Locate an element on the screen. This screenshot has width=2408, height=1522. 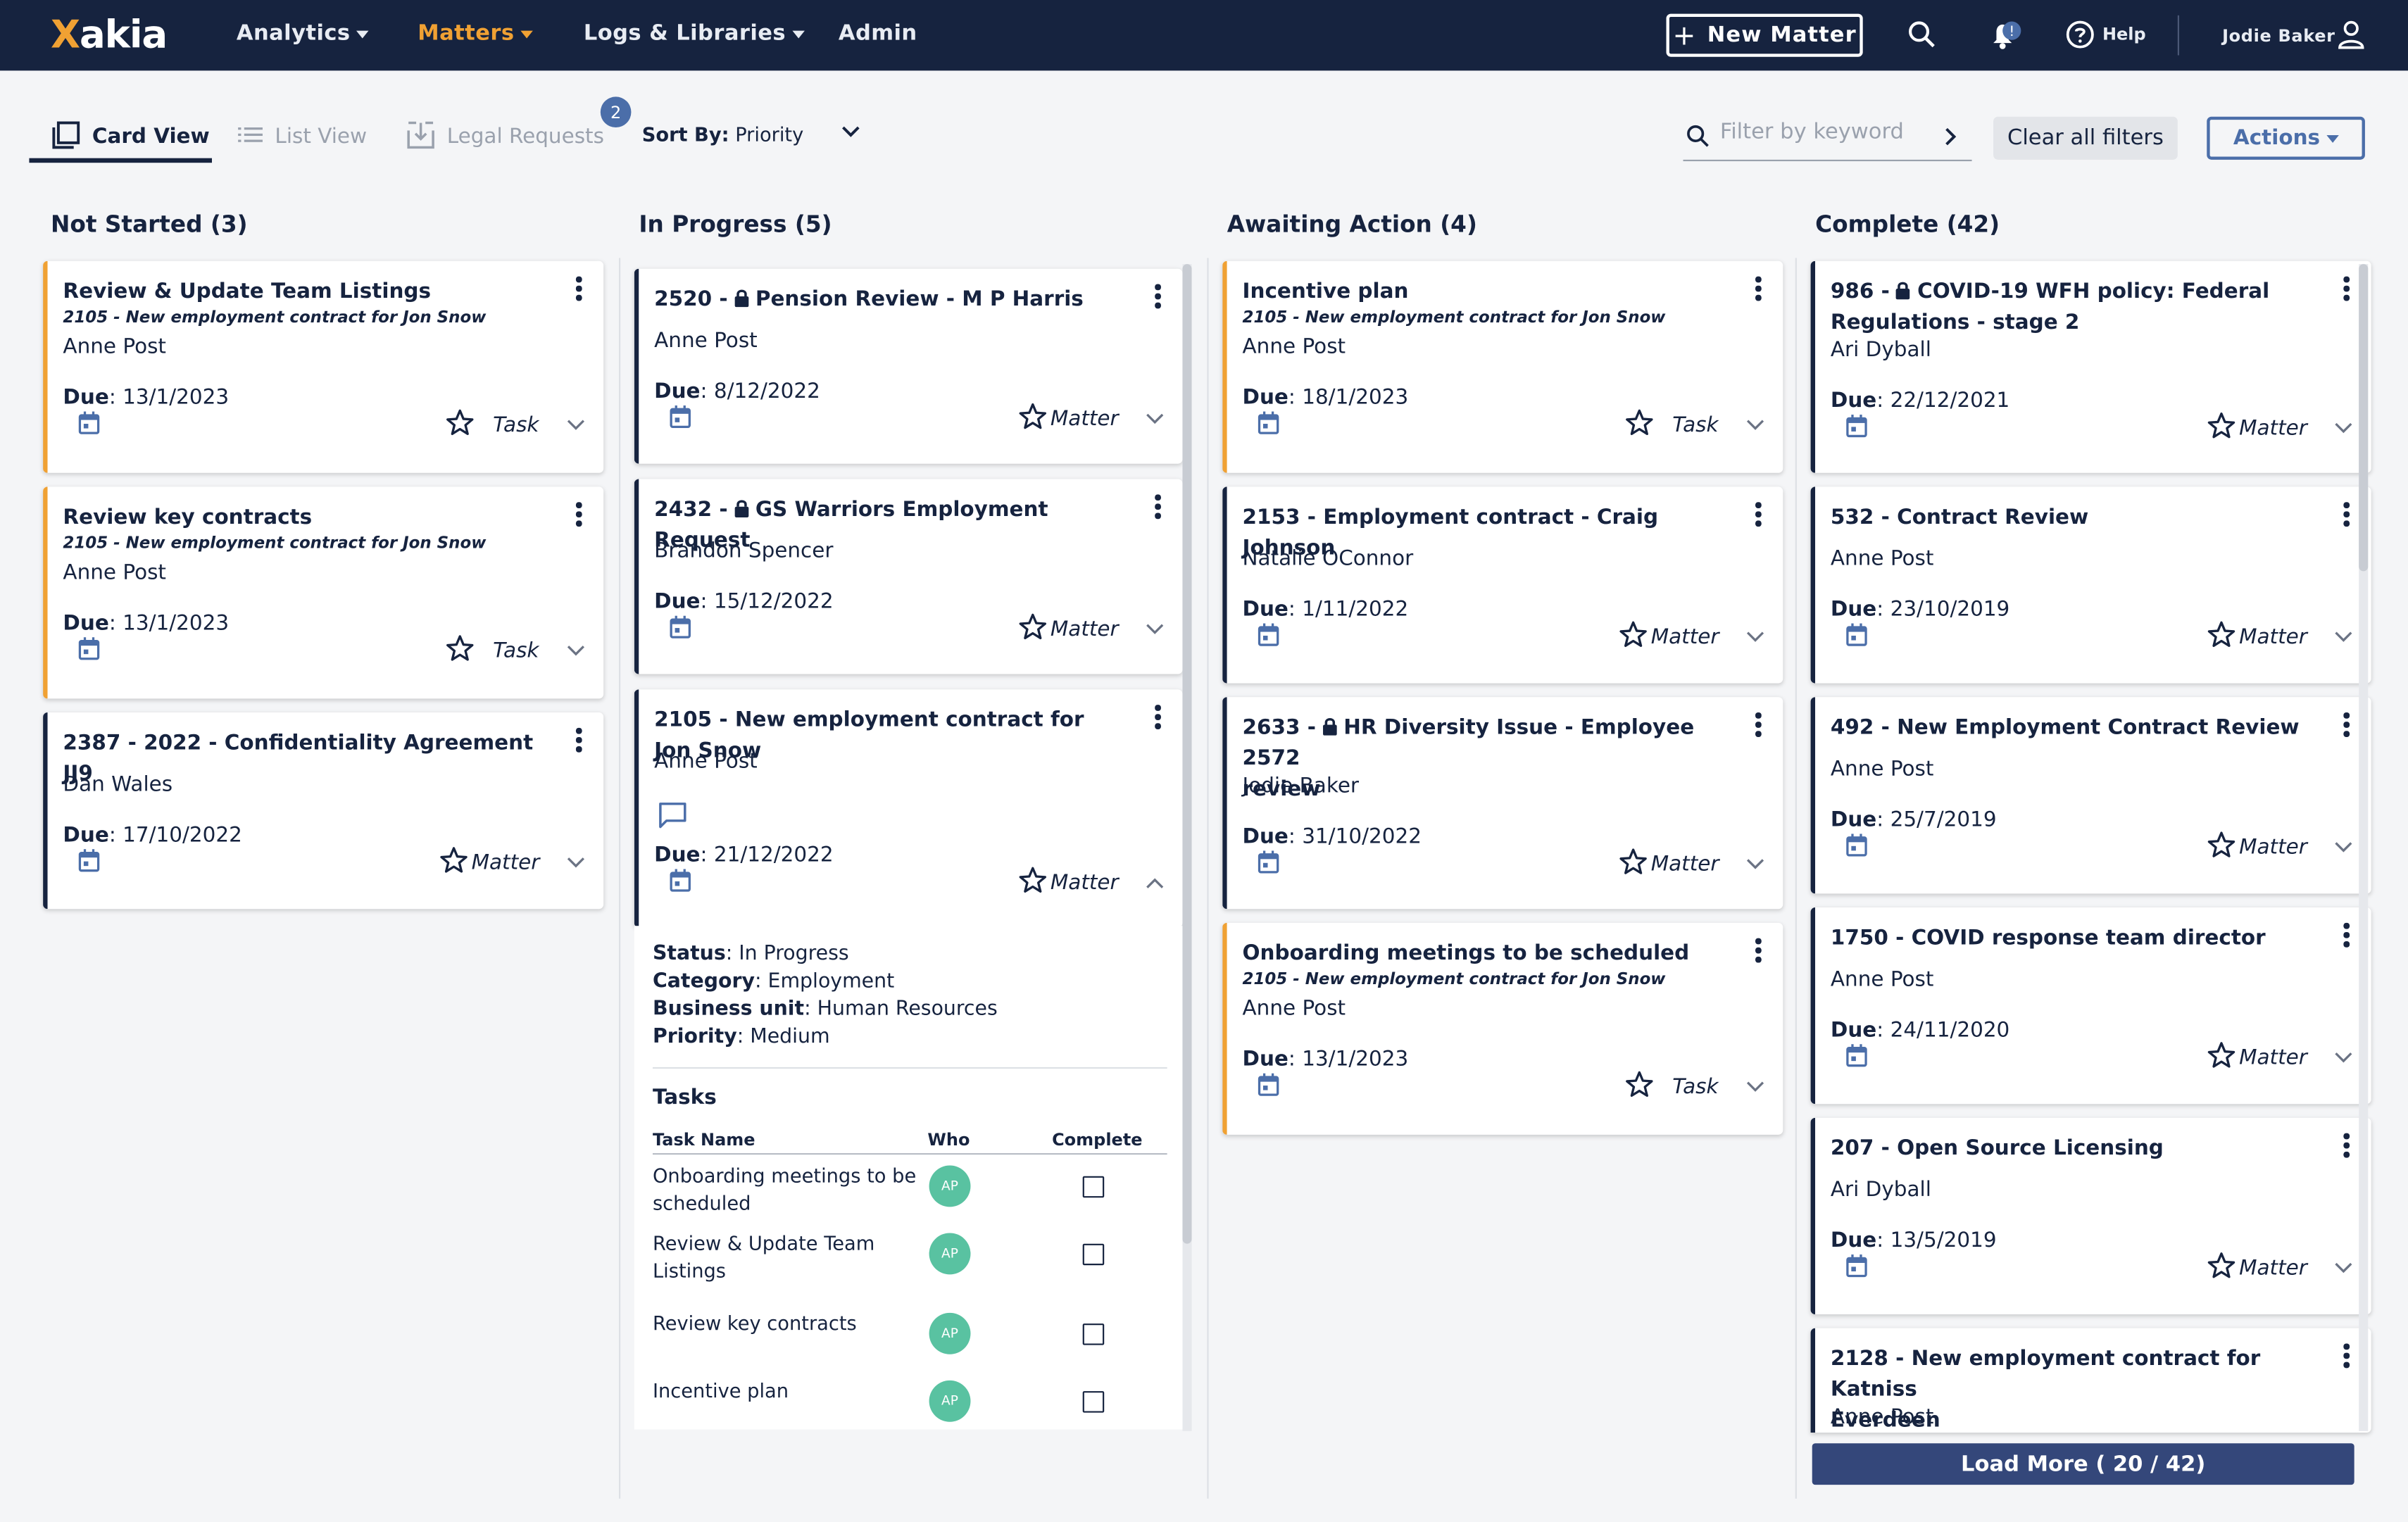
search-icon is located at coordinates (1921, 34).